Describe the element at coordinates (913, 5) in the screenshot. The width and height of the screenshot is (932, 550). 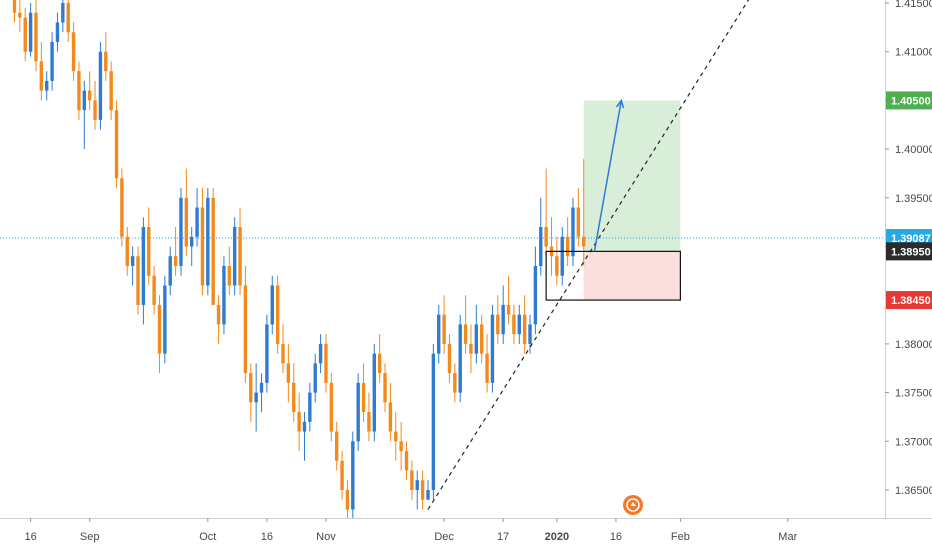
I see `y-tick-label: 1.41500` at that location.